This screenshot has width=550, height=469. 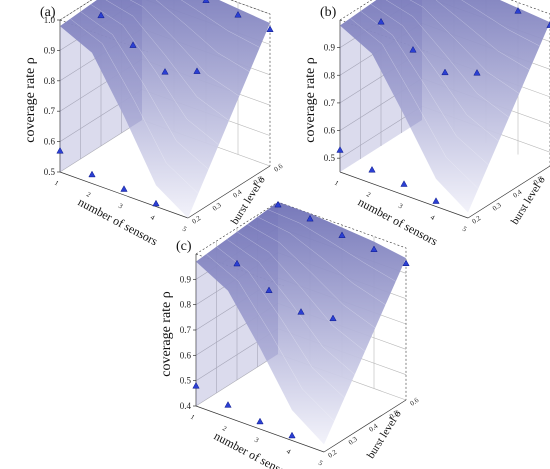 I want to click on x-axis-label: number of sensors, so click(x=254, y=449).